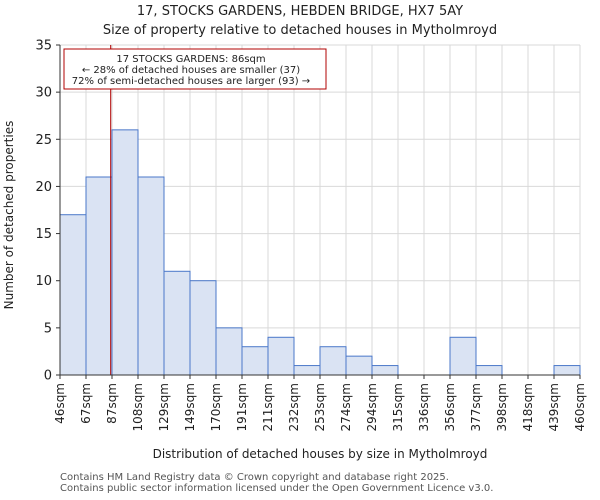 The height and width of the screenshot is (500, 600). Describe the element at coordinates (43, 187) in the screenshot. I see `y-tick-label: 20` at that location.